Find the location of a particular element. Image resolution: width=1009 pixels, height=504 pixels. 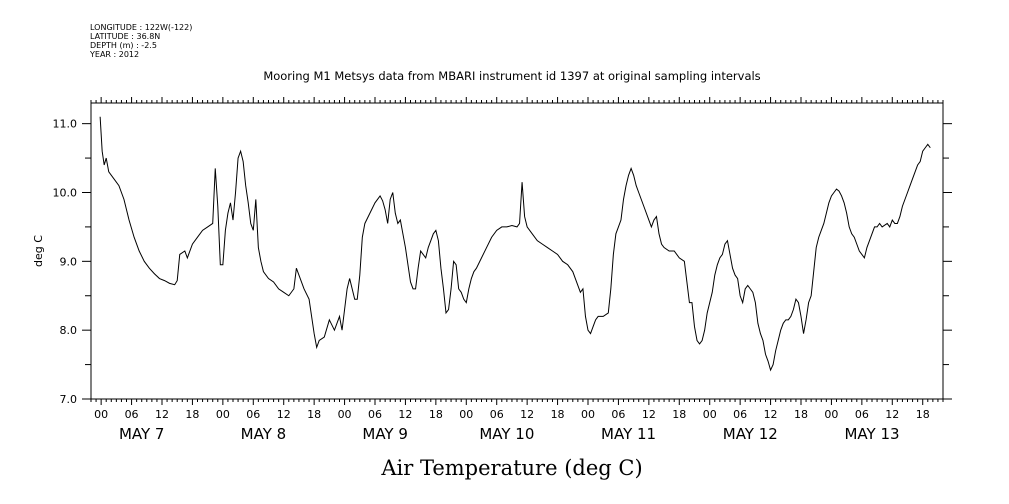

x-axis-label: Air Temperature (deg C) is located at coordinates (511, 468).